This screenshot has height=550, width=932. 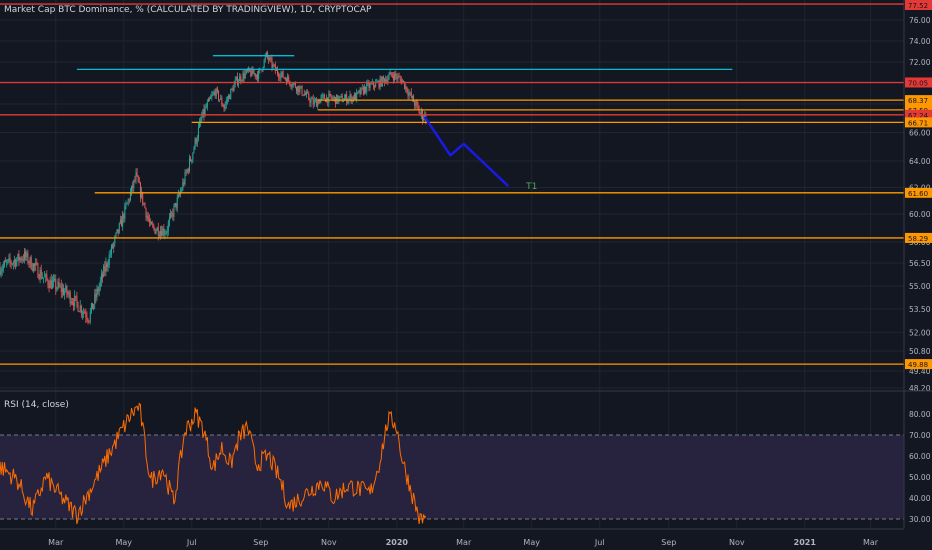 I want to click on x-tick-label: Sep, so click(x=260, y=542).